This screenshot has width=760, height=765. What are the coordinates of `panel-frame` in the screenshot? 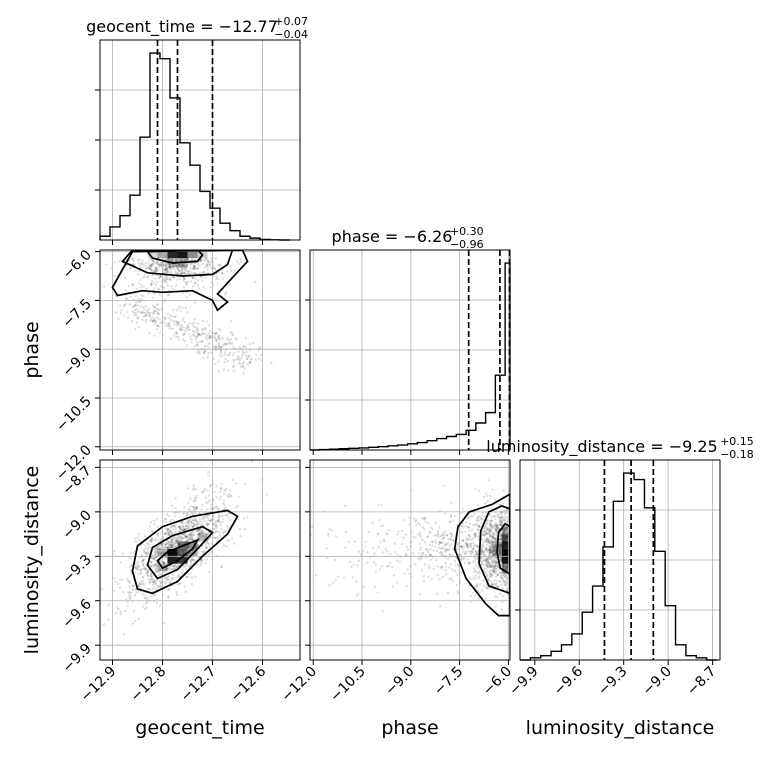 It's located at (200, 560).